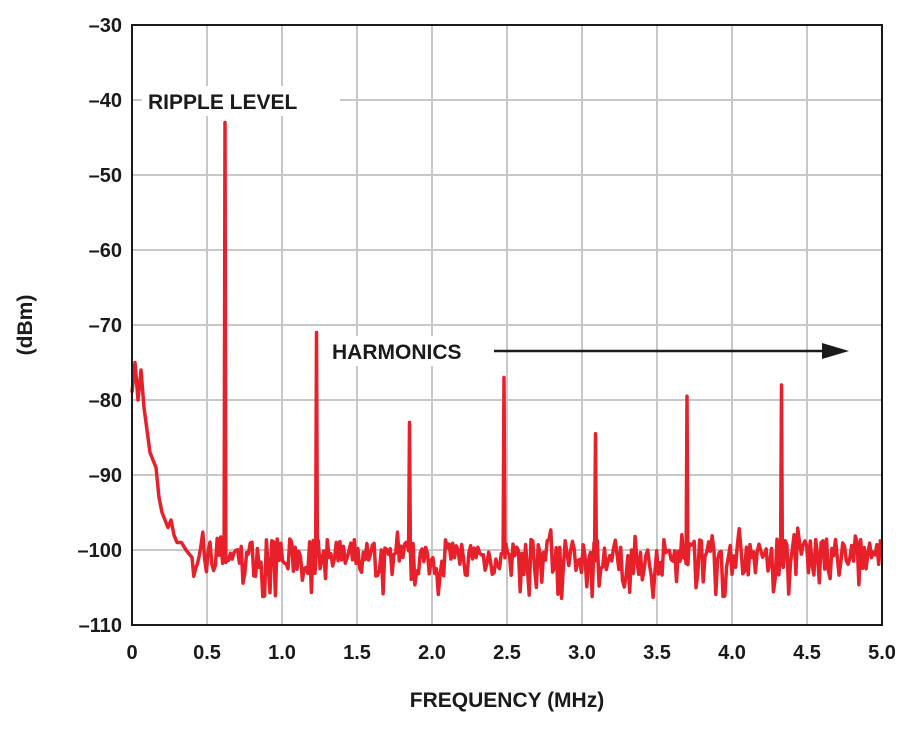  Describe the element at coordinates (657, 653) in the screenshot. I see `x-tick-label: 3.5` at that location.